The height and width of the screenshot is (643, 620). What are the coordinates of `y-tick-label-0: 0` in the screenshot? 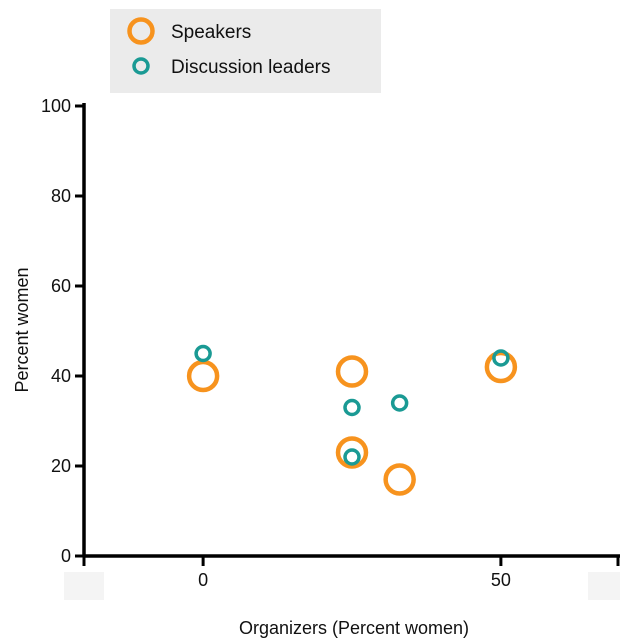 It's located at (66, 556).